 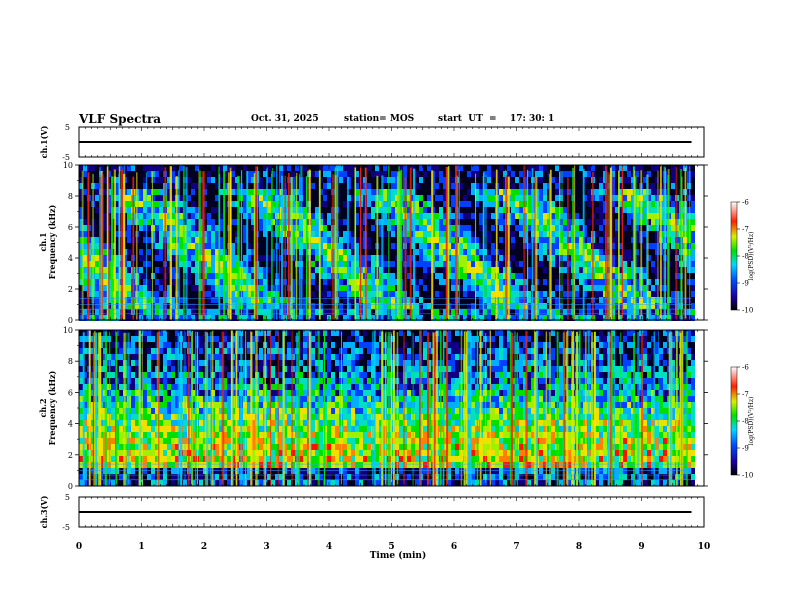 I want to click on date-label: Oct. 31, 2025, so click(x=285, y=119).